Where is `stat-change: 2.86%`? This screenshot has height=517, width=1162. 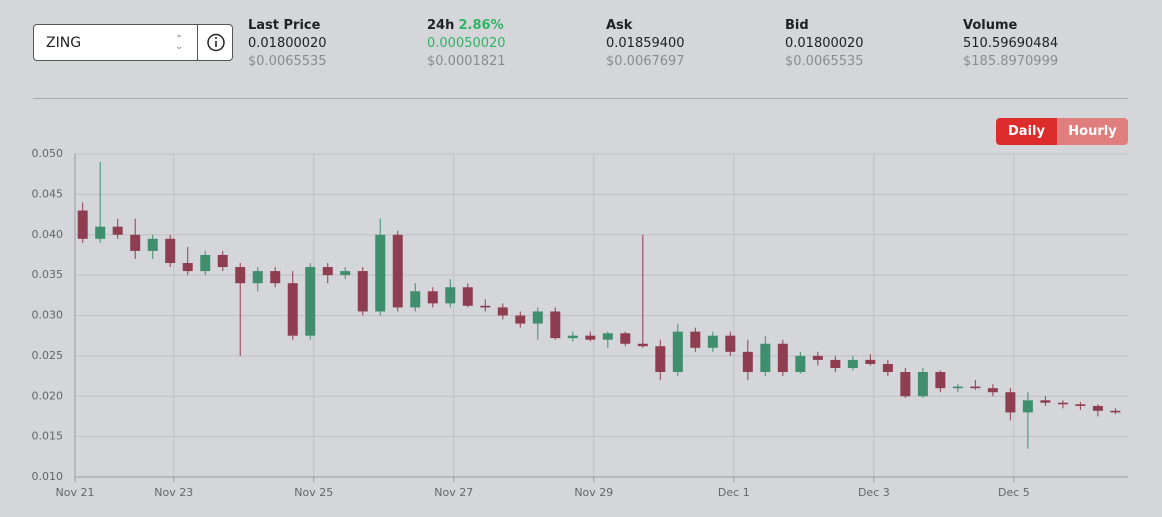
stat-change: 2.86% is located at coordinates (481, 25).